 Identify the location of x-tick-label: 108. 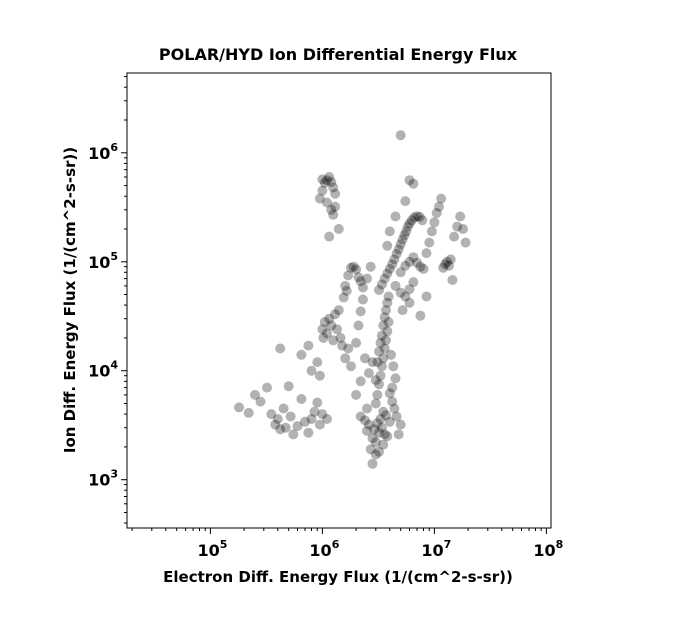
(548, 549).